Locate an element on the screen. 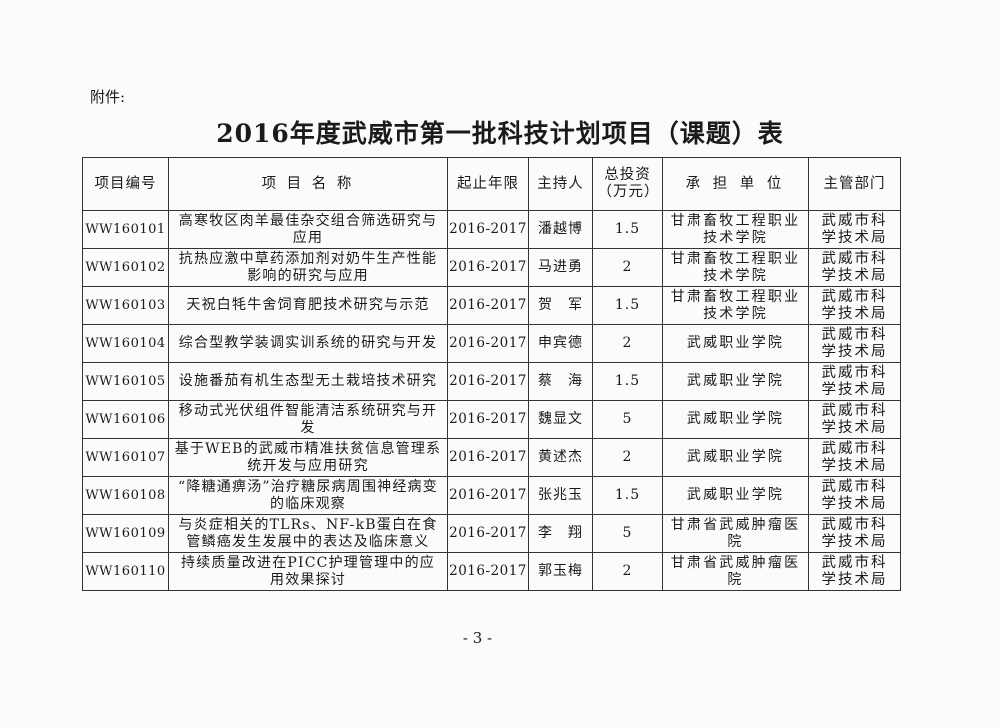 This screenshot has width=1000, height=727. cell-name: 持续质量改进在PICC护理管理中的应用效果探讨 is located at coordinates (308, 571).